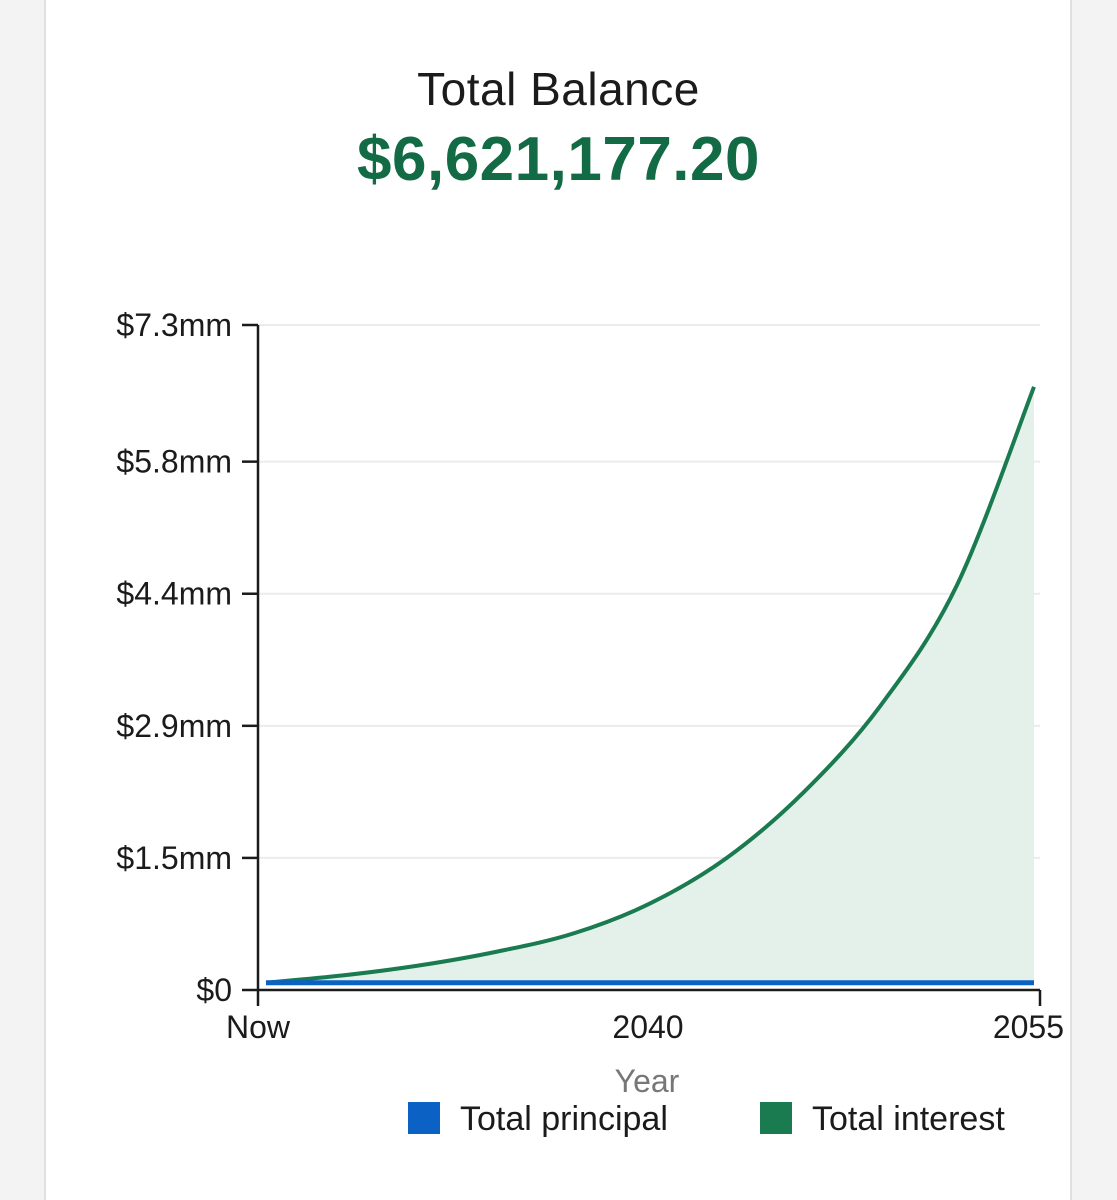 This screenshot has width=1117, height=1200. Describe the element at coordinates (187, 657) in the screenshot. I see `y-axis-ticks: $0 $1.5mm $2.9mm $4.4mm $5.8mm $7.3mm` at that location.